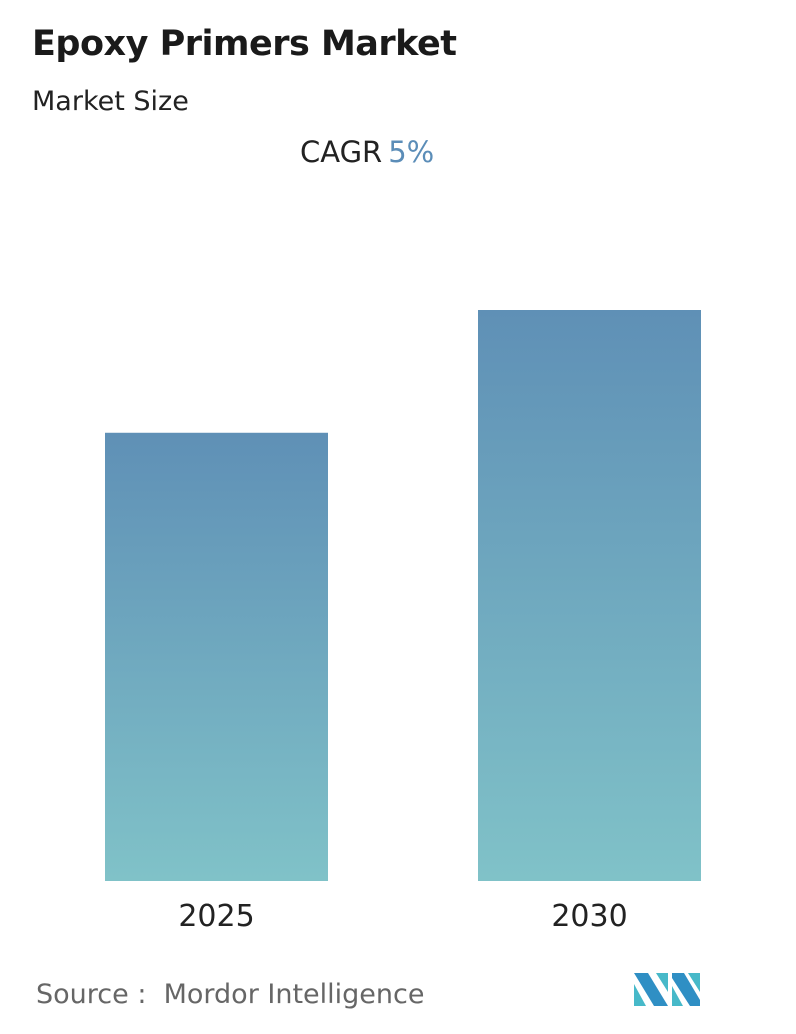 The height and width of the screenshot is (1034, 796). Describe the element at coordinates (589, 916) in the screenshot. I see `x-tick-label: 2030` at that location.